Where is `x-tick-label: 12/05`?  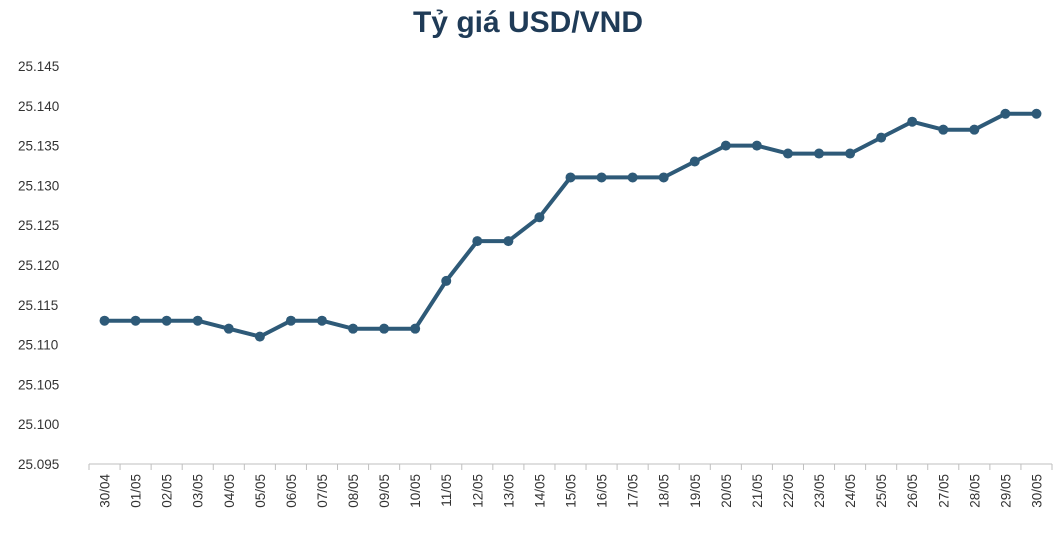
x-tick-label: 12/05 is located at coordinates (477, 491).